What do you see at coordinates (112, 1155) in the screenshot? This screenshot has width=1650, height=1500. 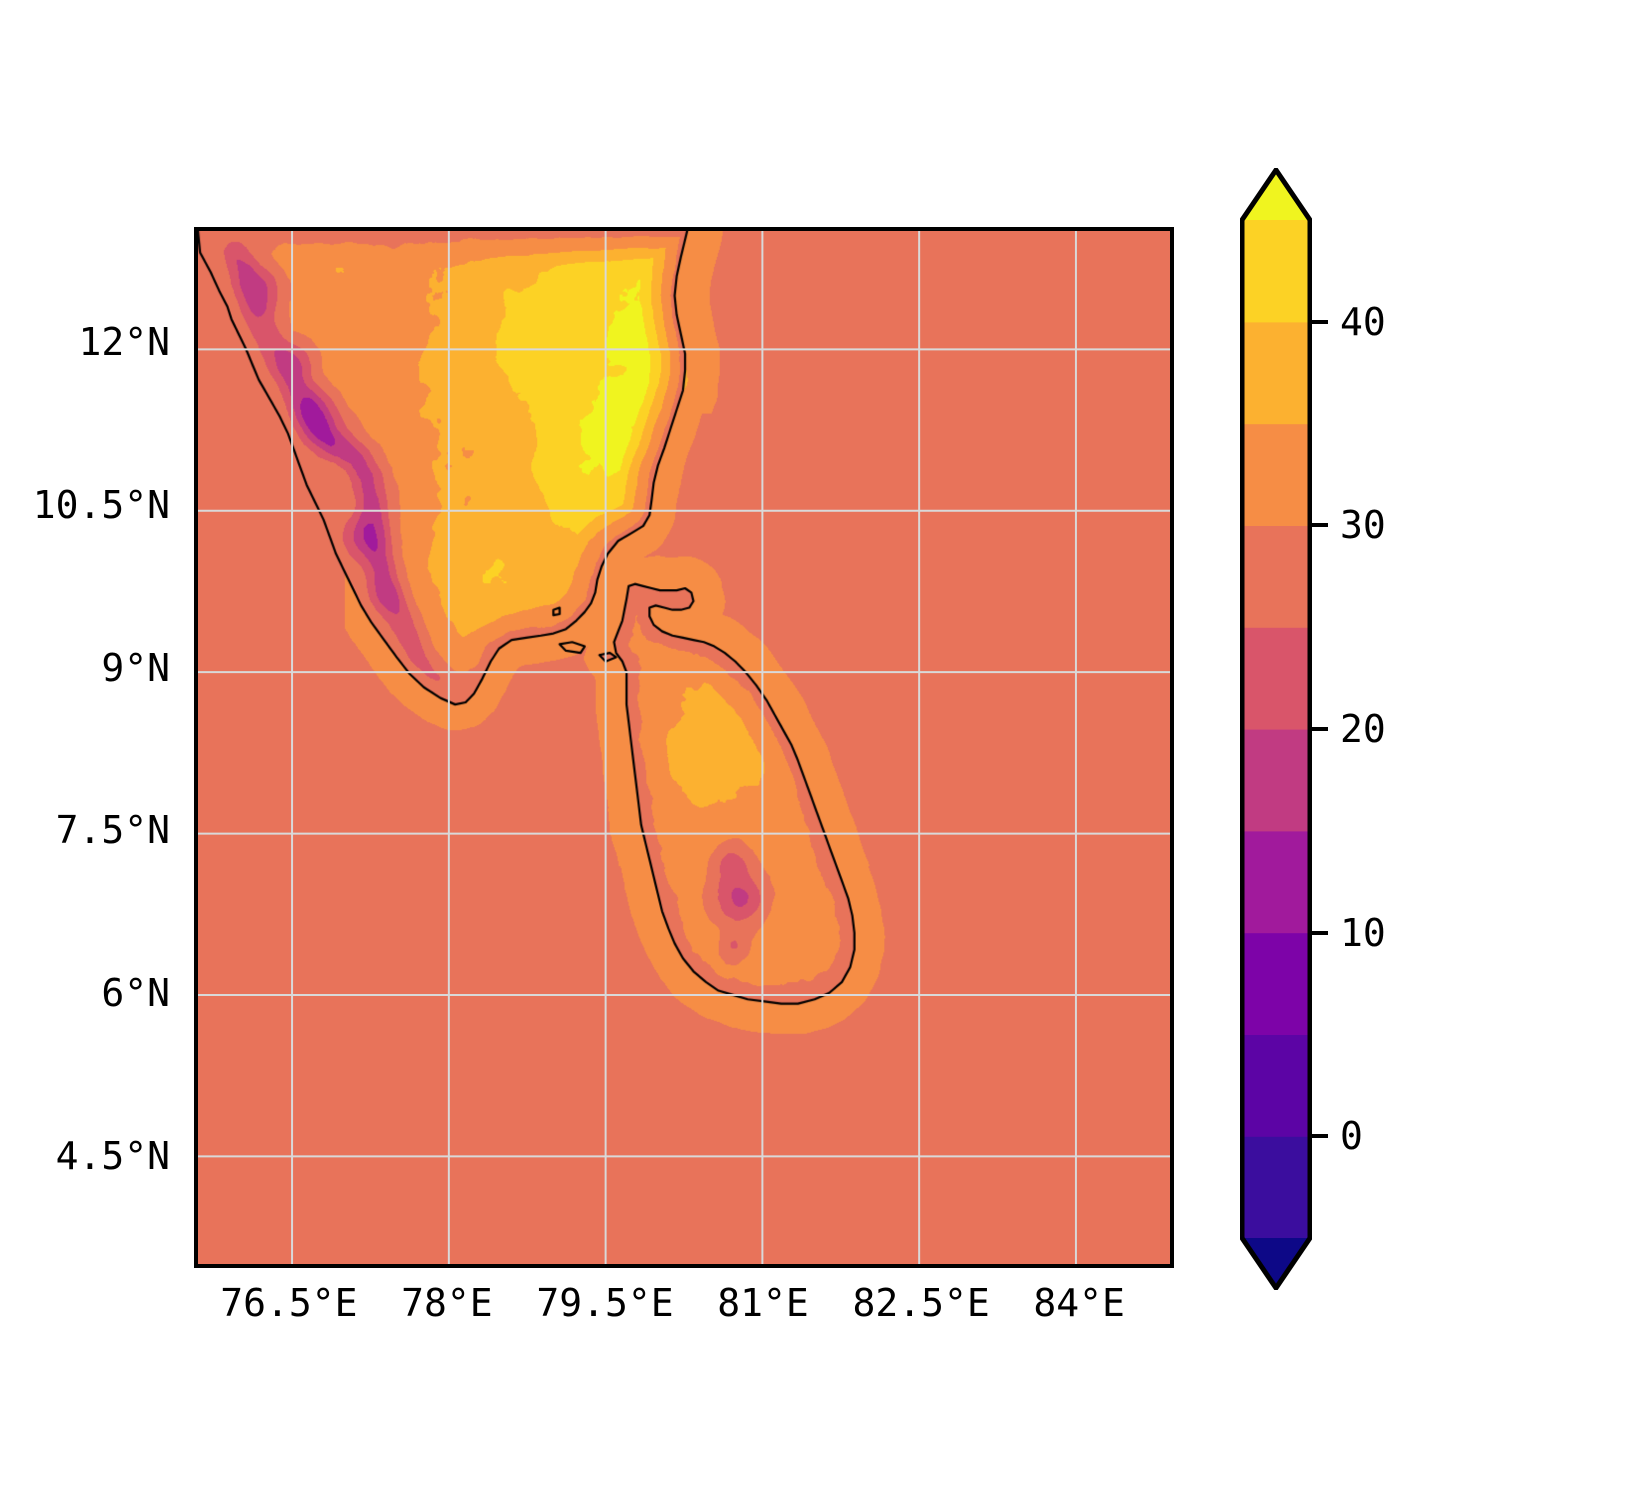 I see `y-tick-label: 4.5°N` at bounding box center [112, 1155].